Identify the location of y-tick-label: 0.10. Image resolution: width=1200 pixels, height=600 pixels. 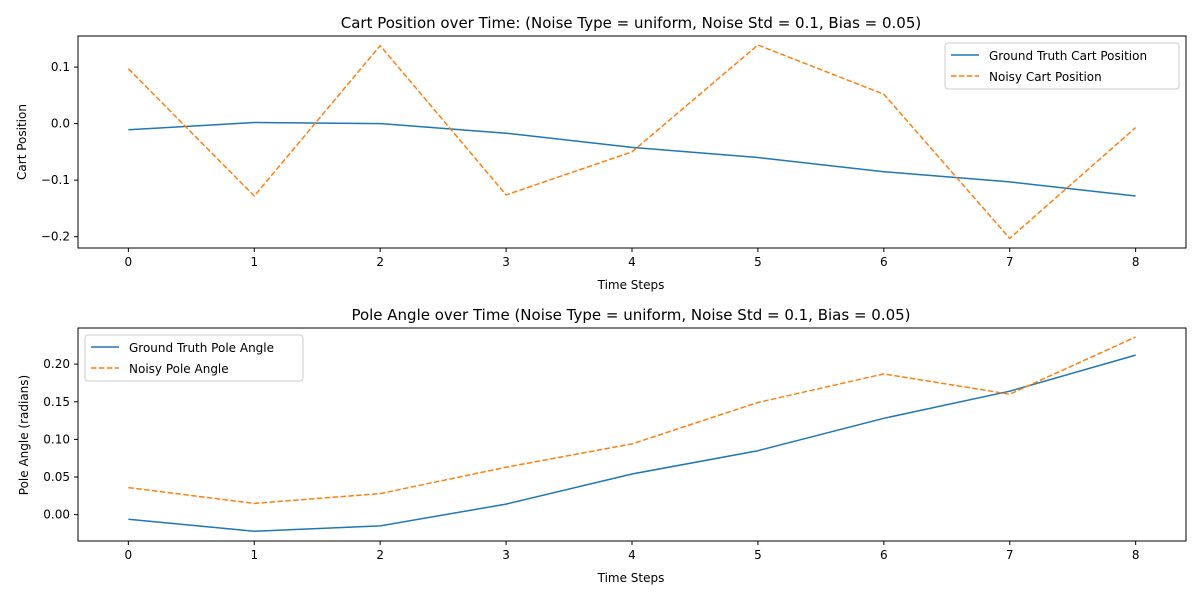
(56, 439).